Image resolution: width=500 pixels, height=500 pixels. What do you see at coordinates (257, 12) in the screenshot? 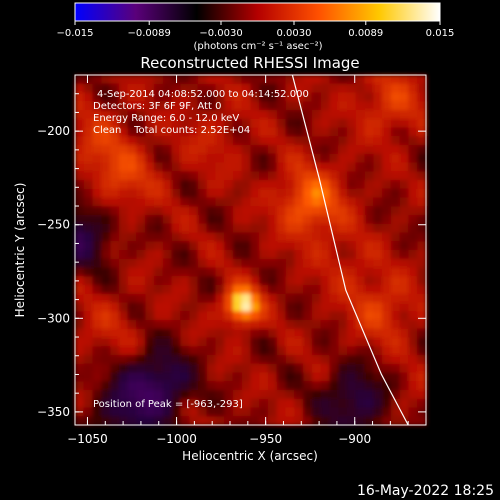
I see `colorbar` at bounding box center [257, 12].